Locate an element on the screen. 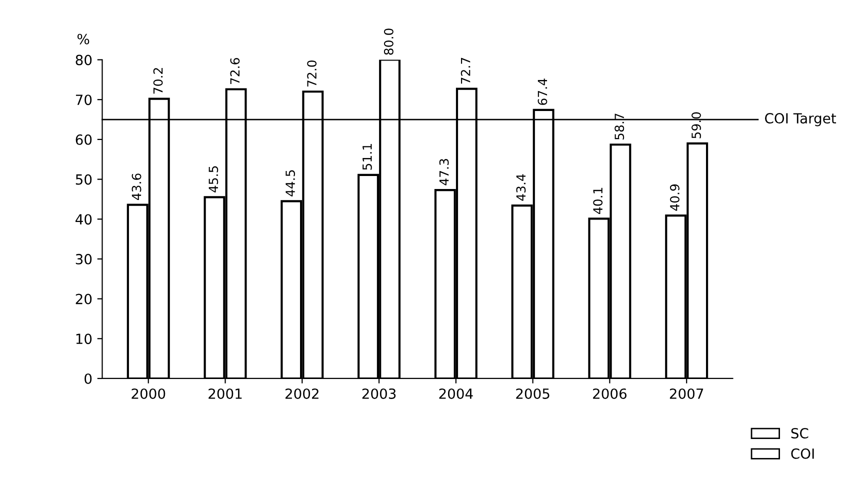 The width and height of the screenshot is (852, 498). y-tick-label: 30 is located at coordinates (84, 259).